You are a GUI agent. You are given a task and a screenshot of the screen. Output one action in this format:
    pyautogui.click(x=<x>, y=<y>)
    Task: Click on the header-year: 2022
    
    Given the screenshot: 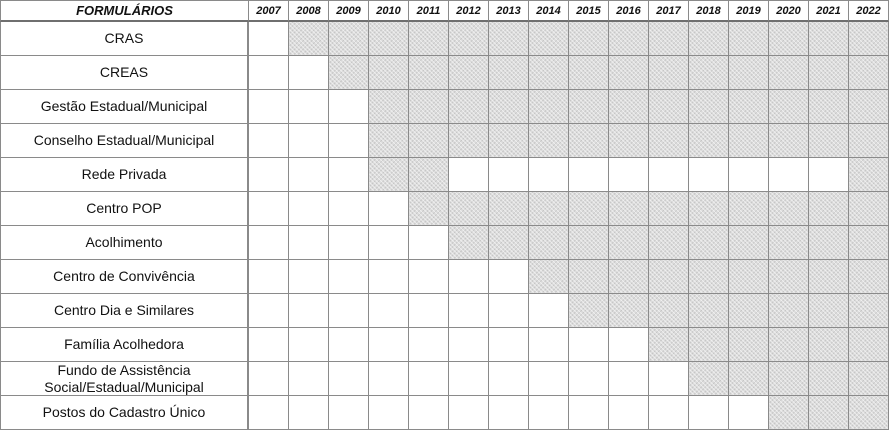 What is the action you would take?
    pyautogui.click(x=869, y=11)
    